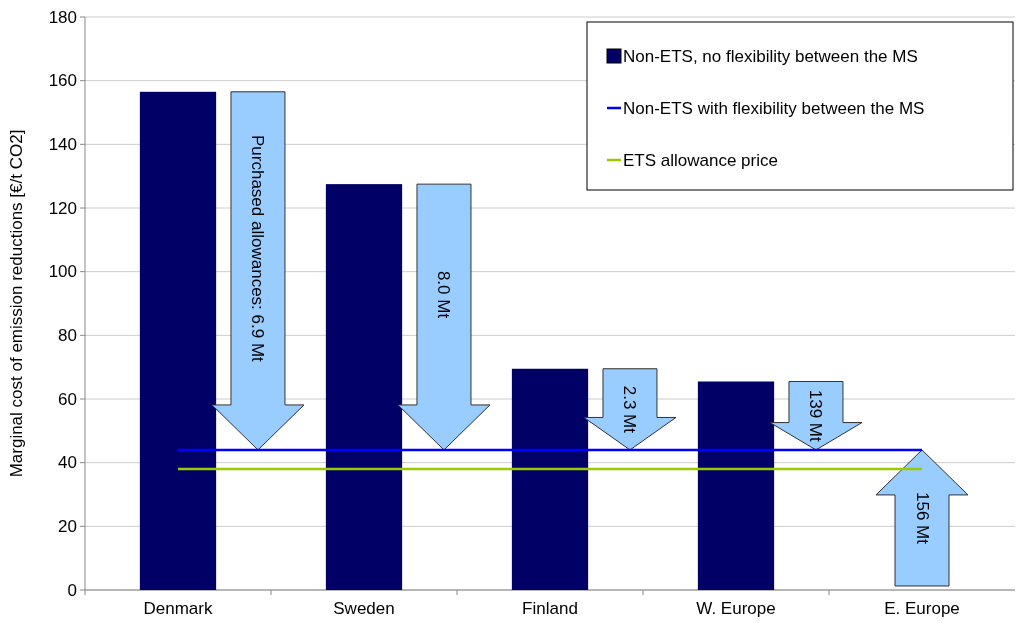 This screenshot has width=1028, height=628. I want to click on y-tick-label: 100, so click(62, 272).